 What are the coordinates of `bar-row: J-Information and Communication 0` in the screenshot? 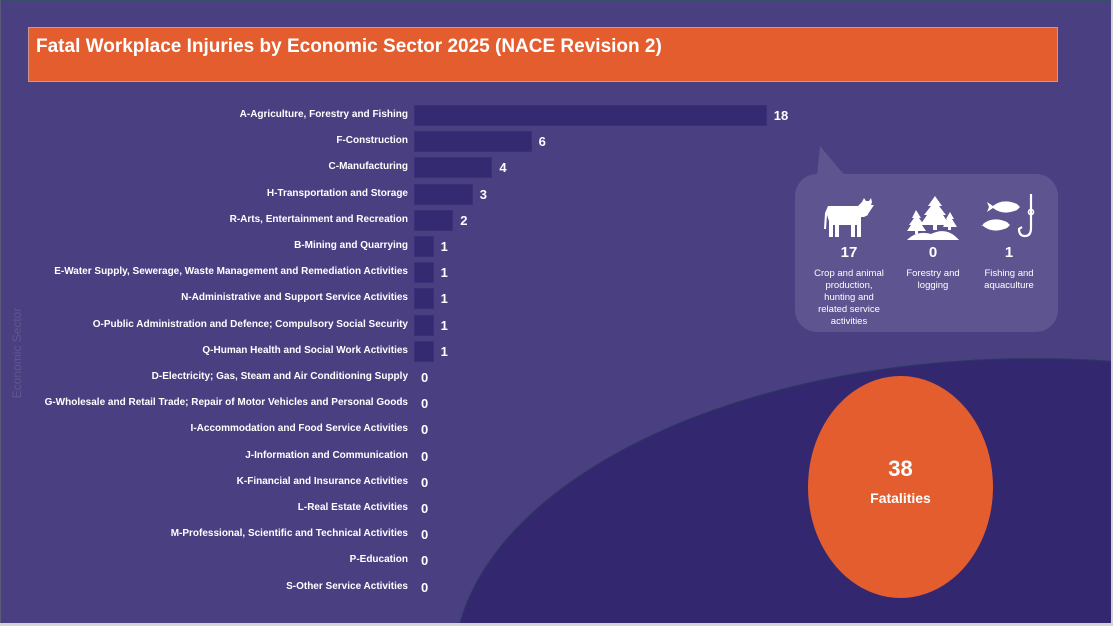 It's located at (401, 457).